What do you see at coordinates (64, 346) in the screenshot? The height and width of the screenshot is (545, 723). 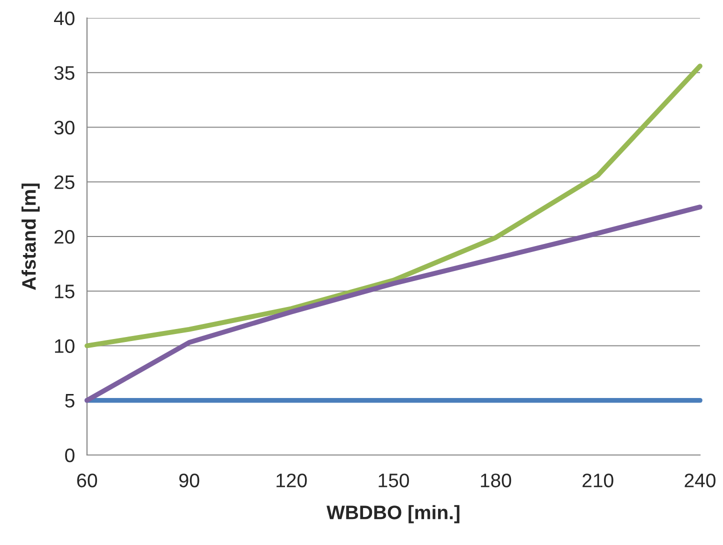 I see `y-tick-label: 10` at bounding box center [64, 346].